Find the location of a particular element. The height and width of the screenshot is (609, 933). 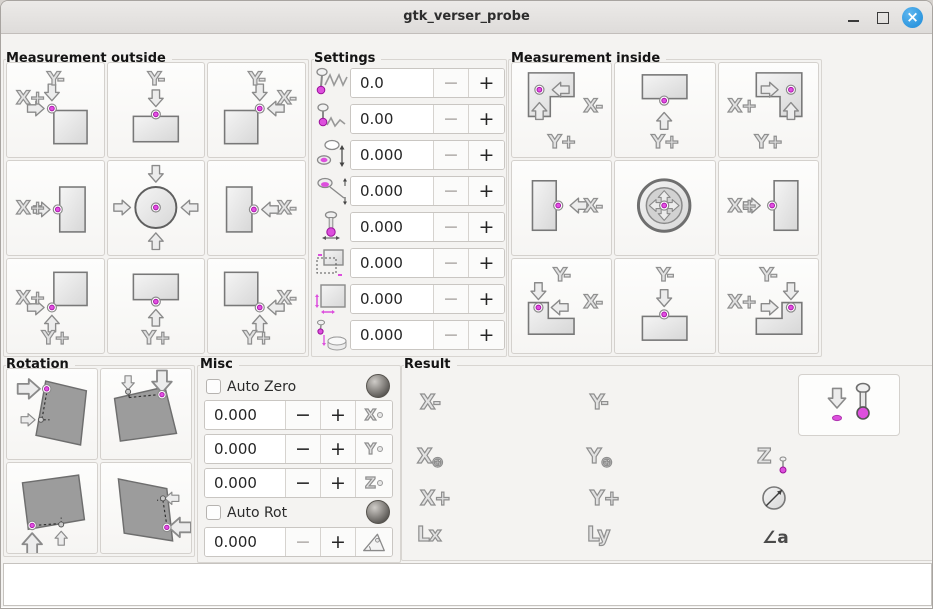

edge-front-icon is located at coordinates (155, 300).